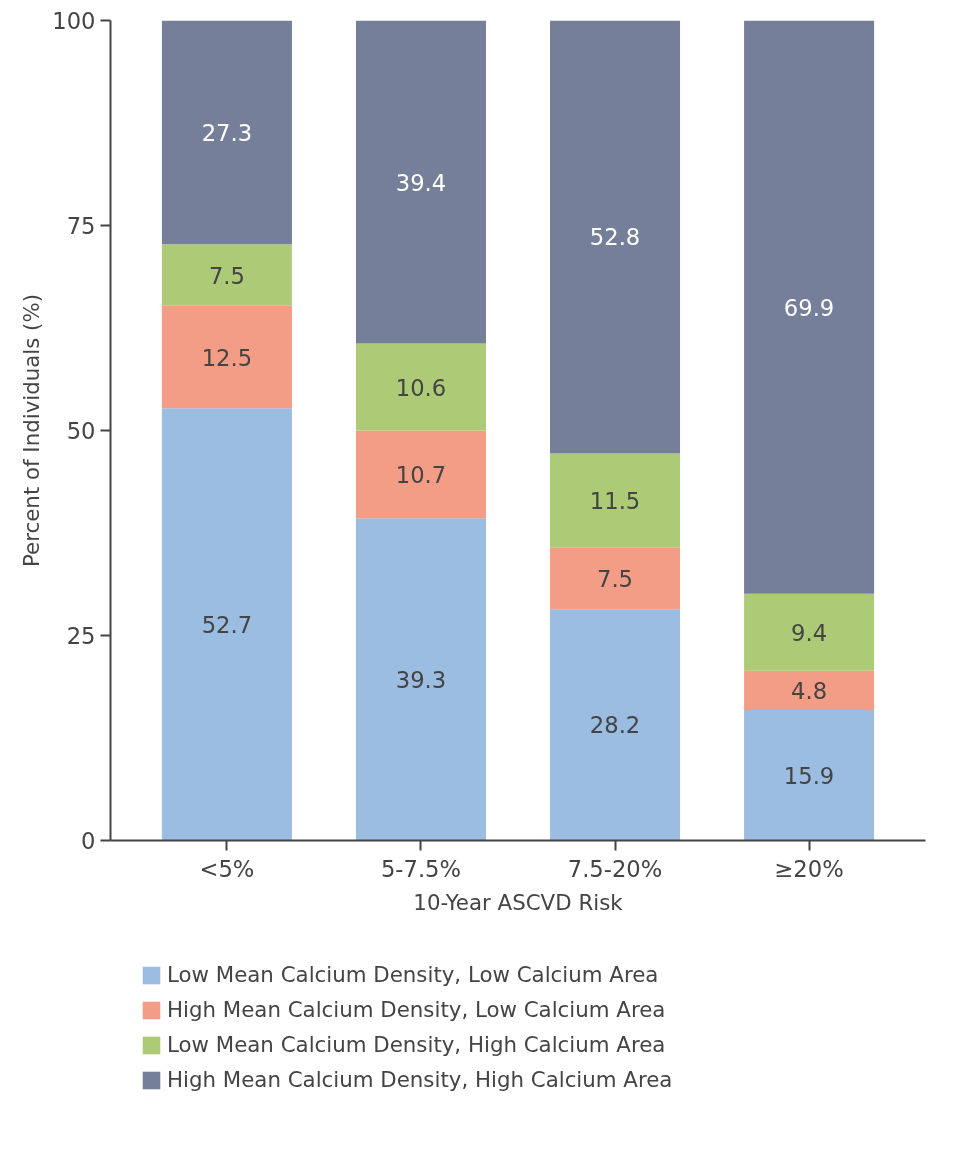 This screenshot has width=964, height=1155. I want to click on data-label: 28.2, so click(615, 725).